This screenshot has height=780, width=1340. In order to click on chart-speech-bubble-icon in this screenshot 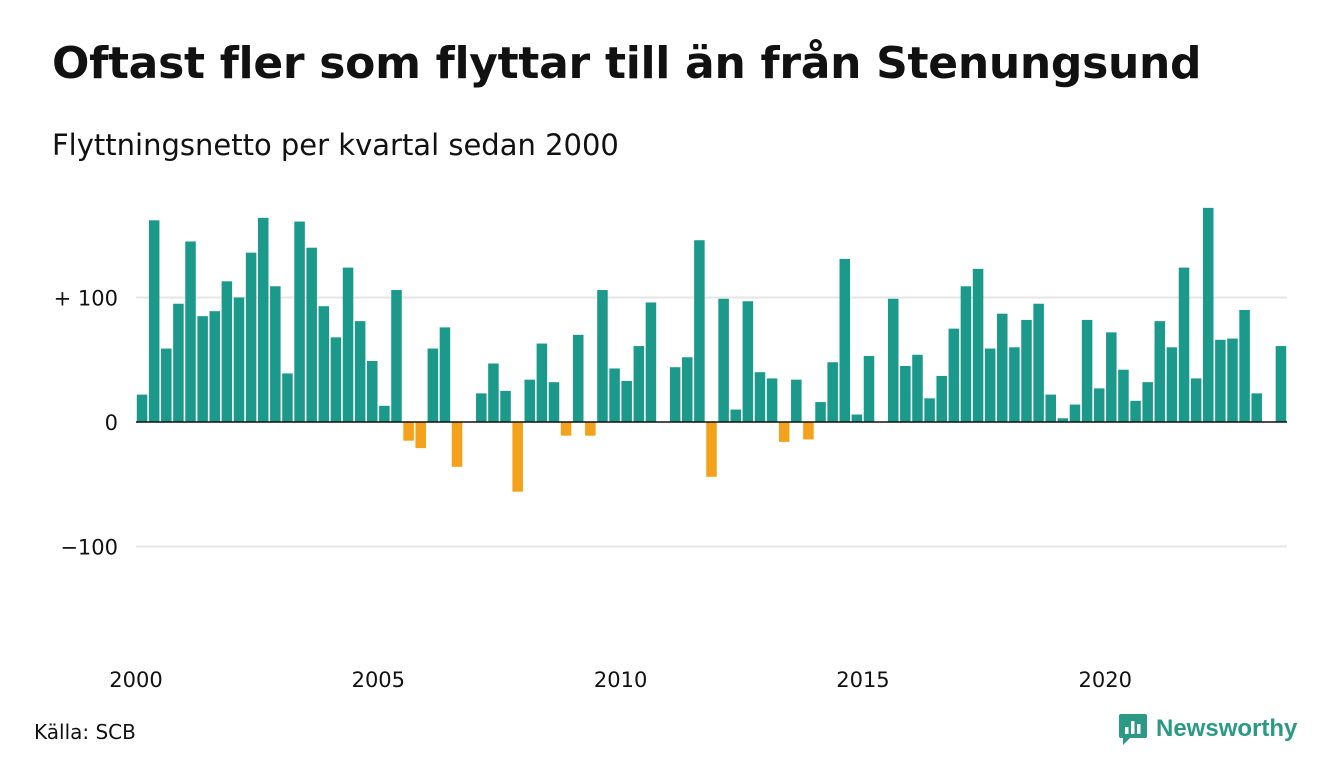, I will do `click(1133, 729)`.